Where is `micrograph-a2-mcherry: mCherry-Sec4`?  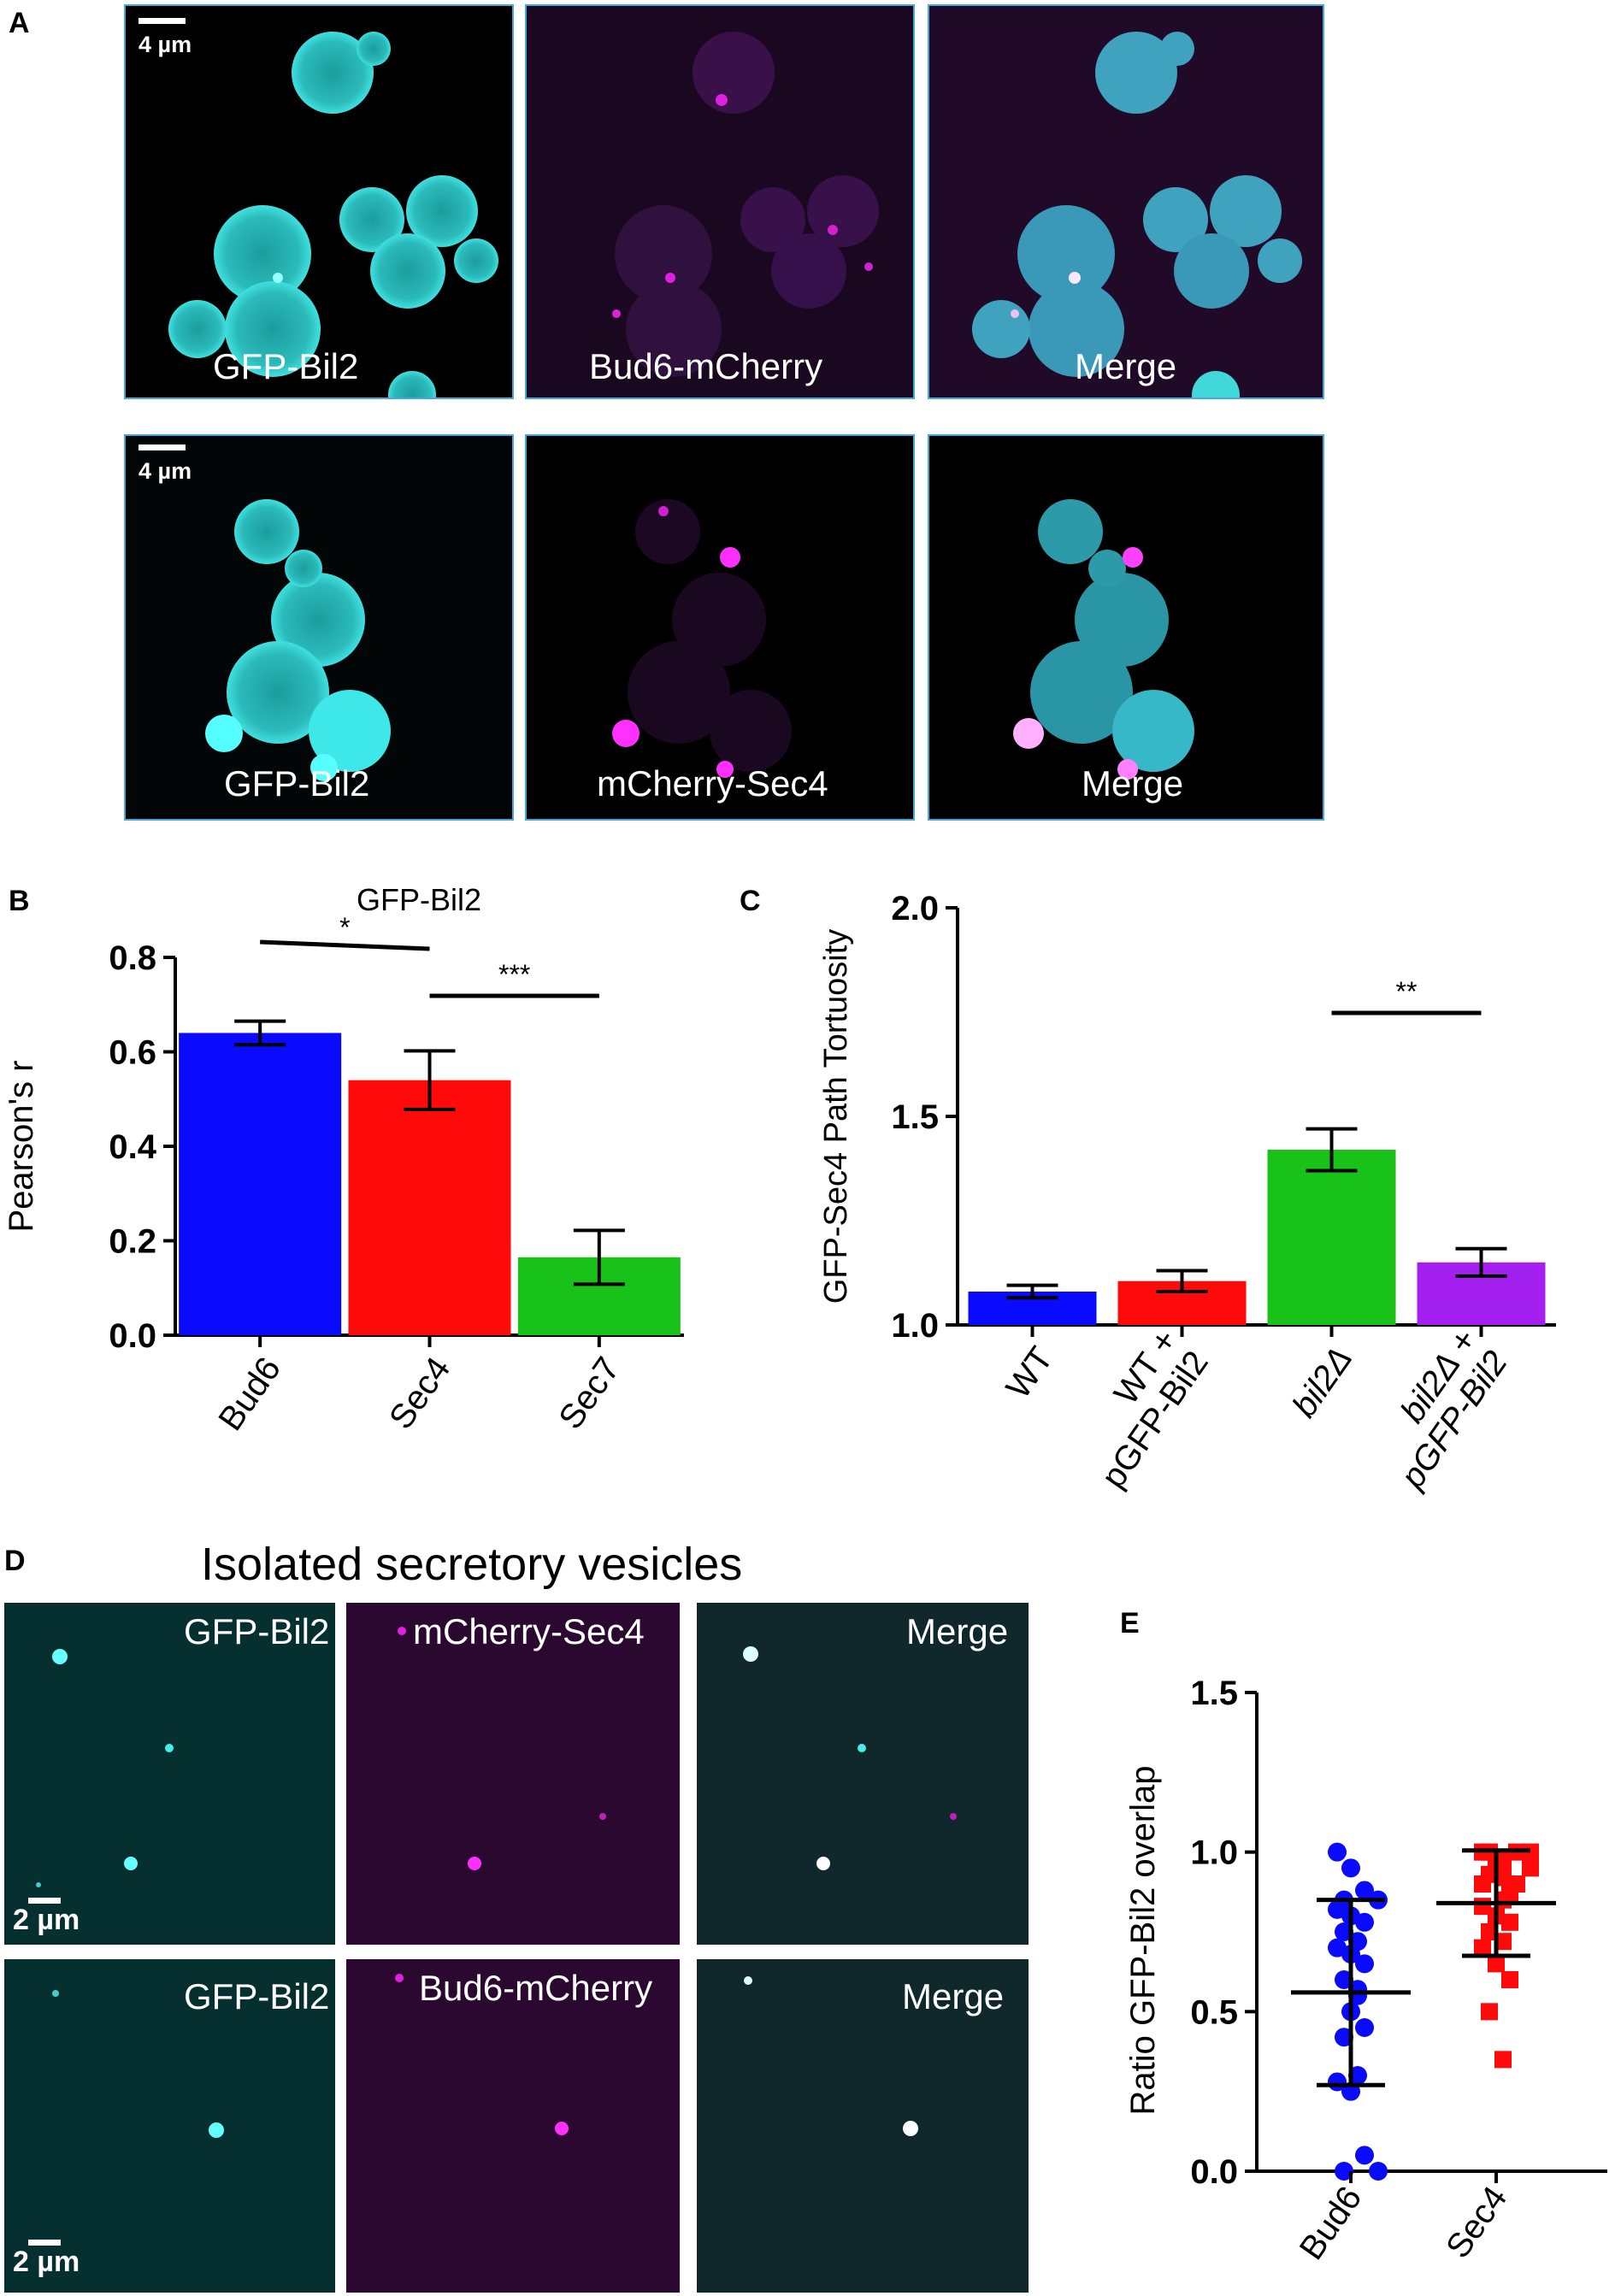
micrograph-a2-mcherry: mCherry-Sec4 is located at coordinates (720, 627).